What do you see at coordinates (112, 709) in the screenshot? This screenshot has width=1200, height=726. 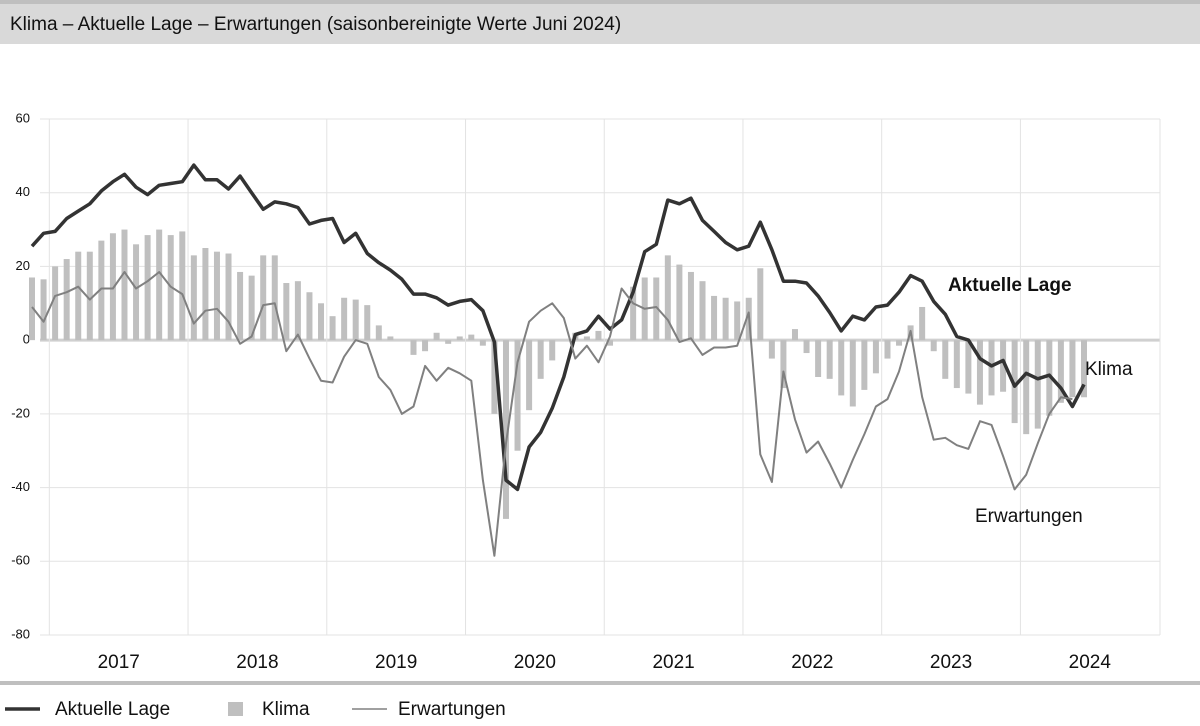 I see `legend-label: Aktuelle Lage` at bounding box center [112, 709].